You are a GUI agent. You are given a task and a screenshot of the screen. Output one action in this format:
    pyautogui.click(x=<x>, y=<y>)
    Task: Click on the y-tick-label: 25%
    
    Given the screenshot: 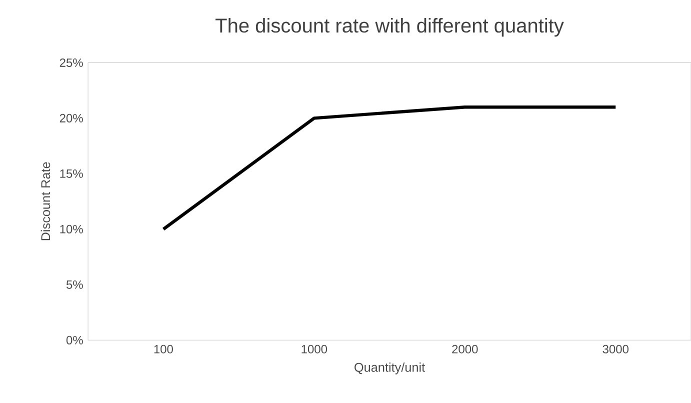 What is the action you would take?
    pyautogui.click(x=71, y=63)
    